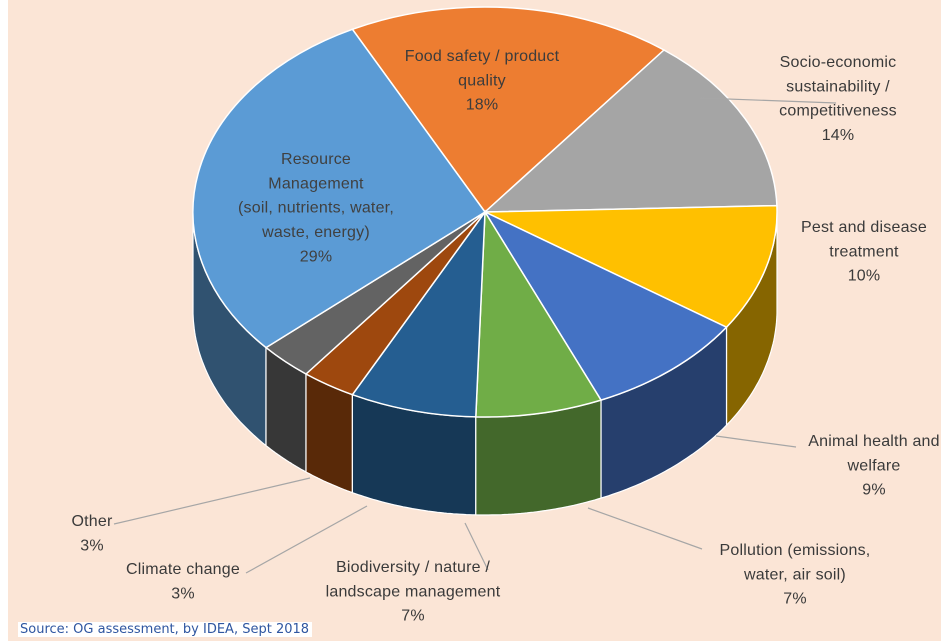 The image size is (941, 641). I want to click on slice-label-line: (soil, nutrients, water,, so click(316, 208).